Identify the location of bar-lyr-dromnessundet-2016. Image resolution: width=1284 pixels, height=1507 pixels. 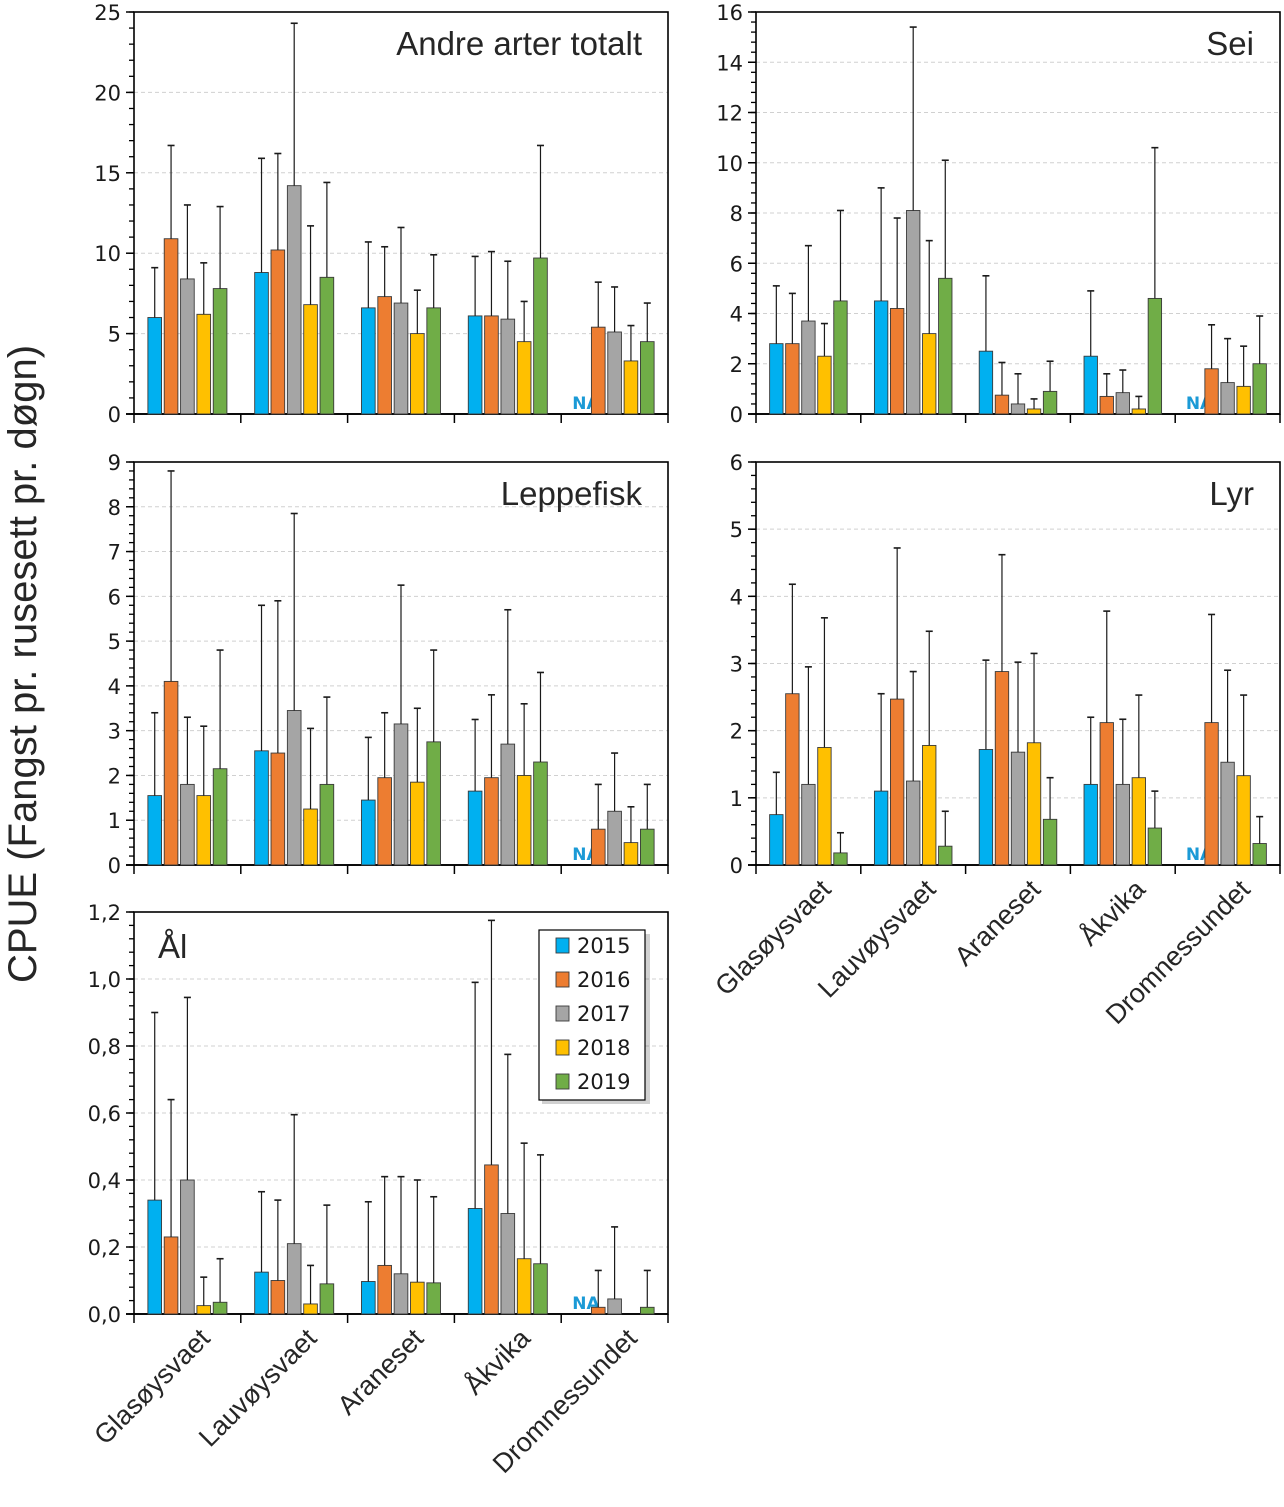
(1211, 794).